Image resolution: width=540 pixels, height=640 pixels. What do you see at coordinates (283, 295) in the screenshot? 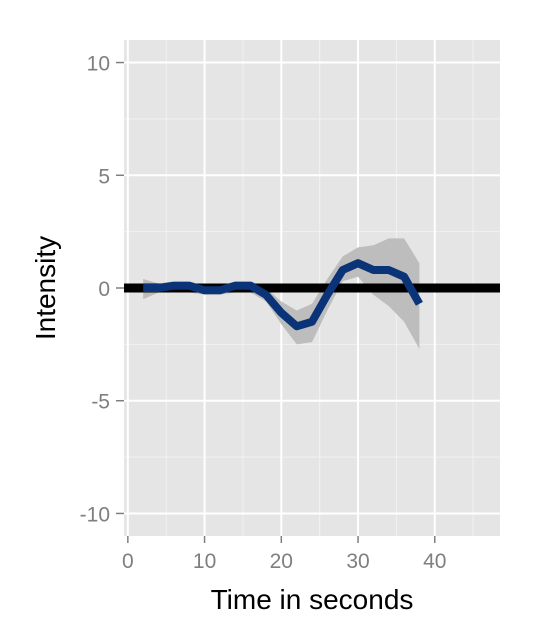
I see `series-line` at bounding box center [283, 295].